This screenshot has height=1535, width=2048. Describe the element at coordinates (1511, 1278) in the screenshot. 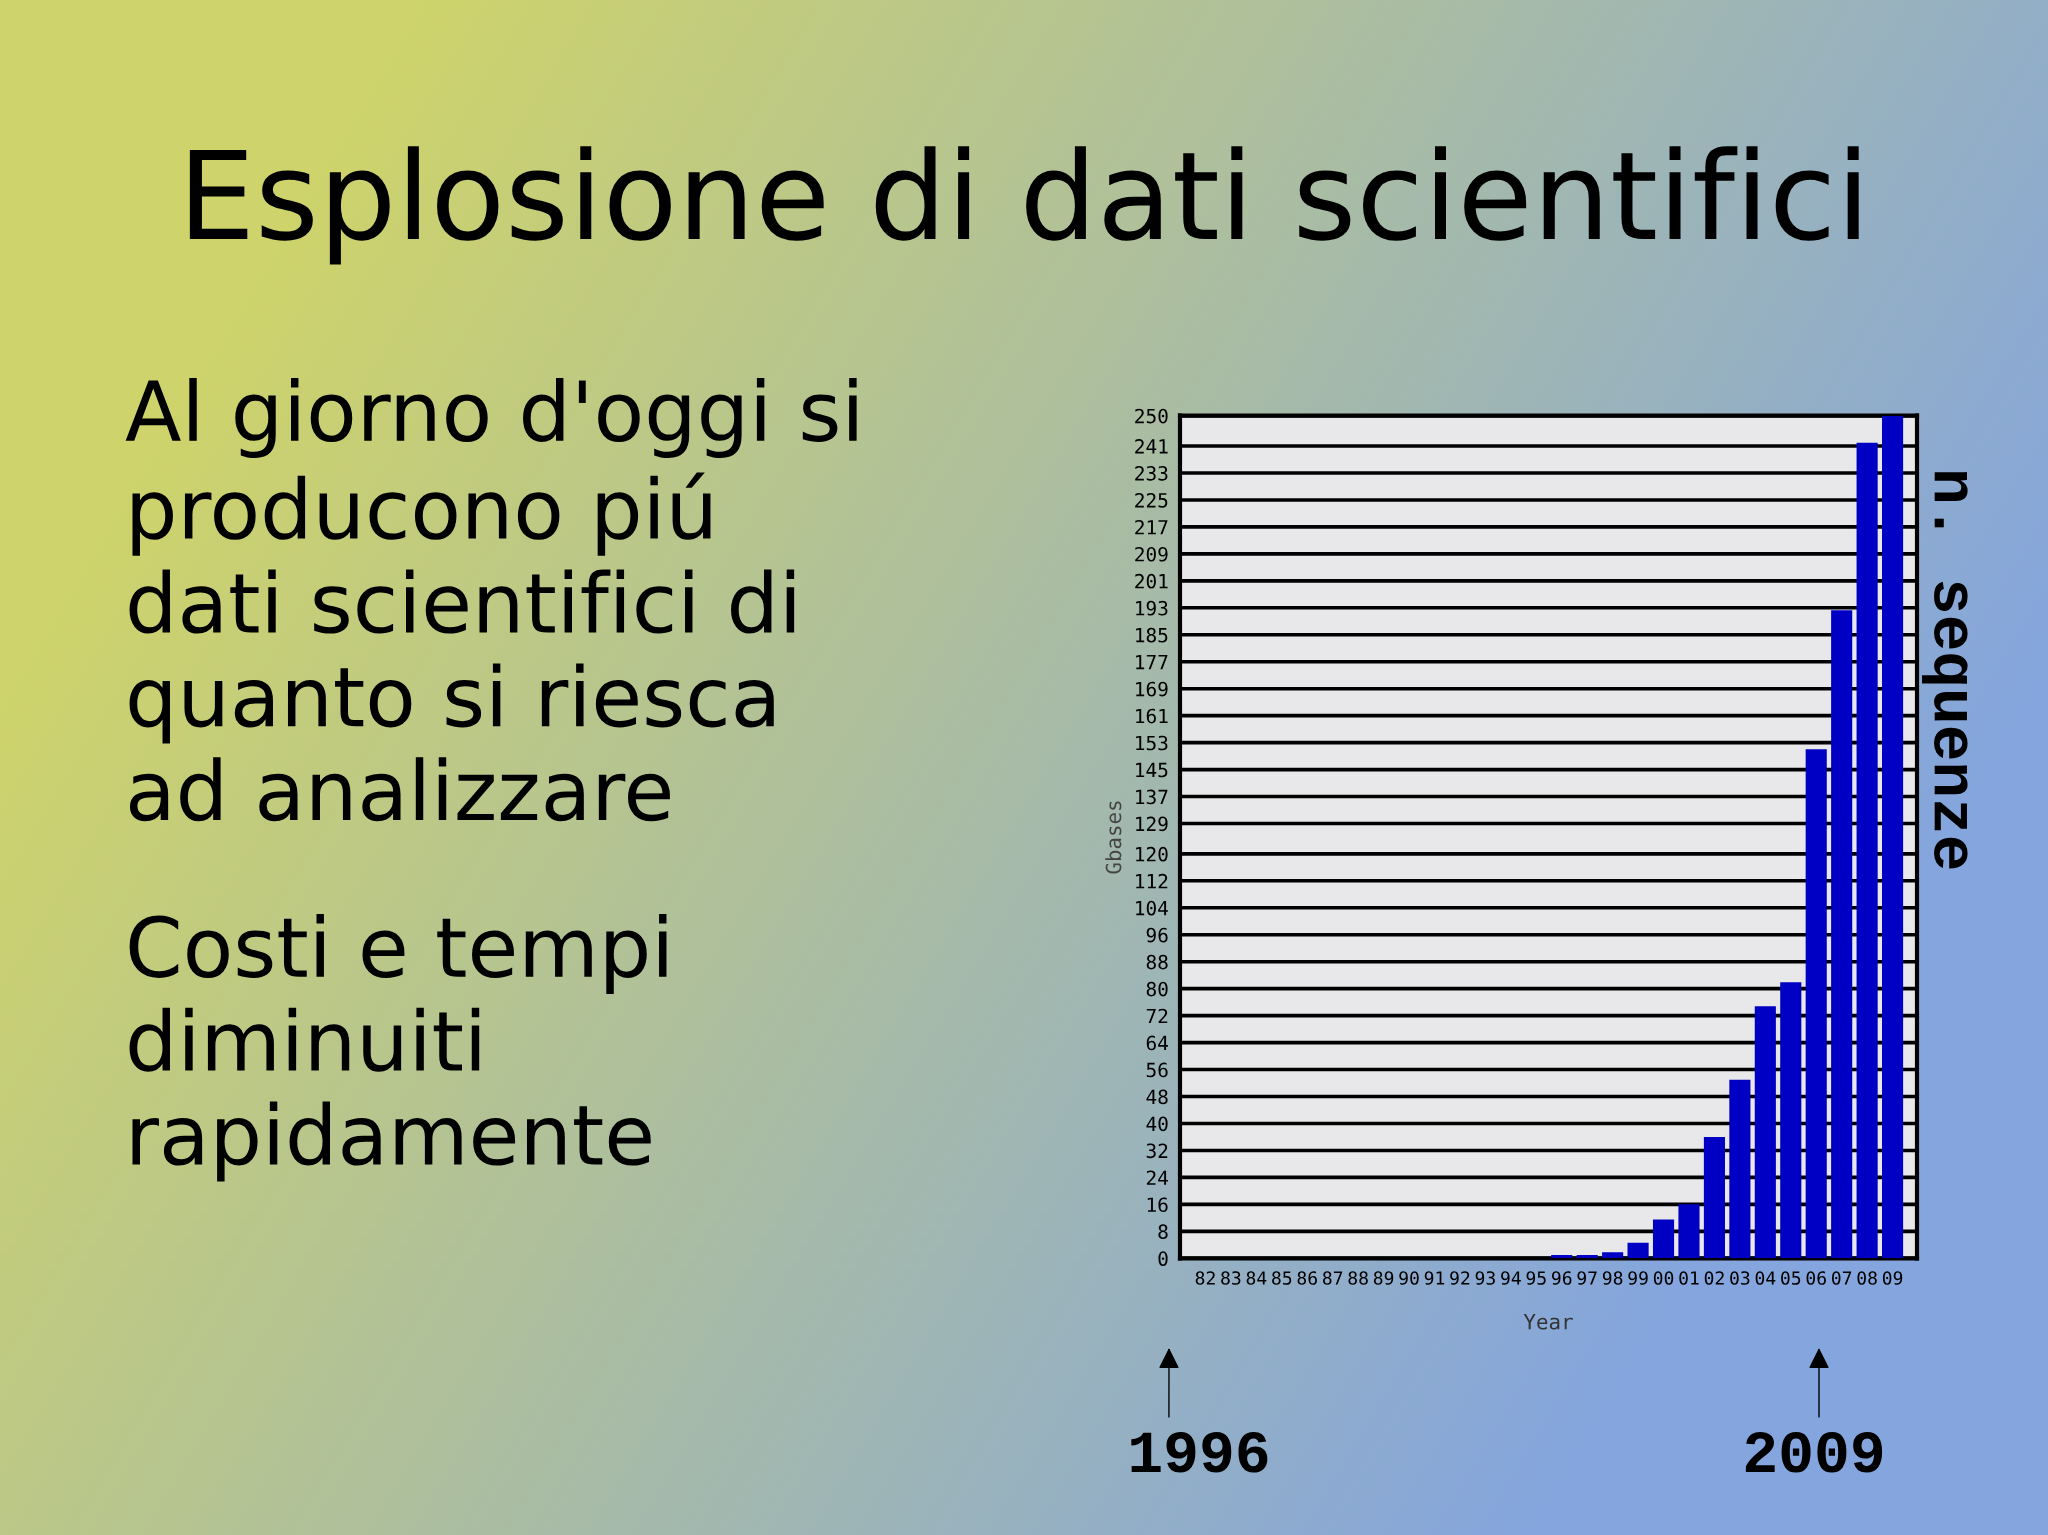

I see `x-tick-label: 94` at that location.